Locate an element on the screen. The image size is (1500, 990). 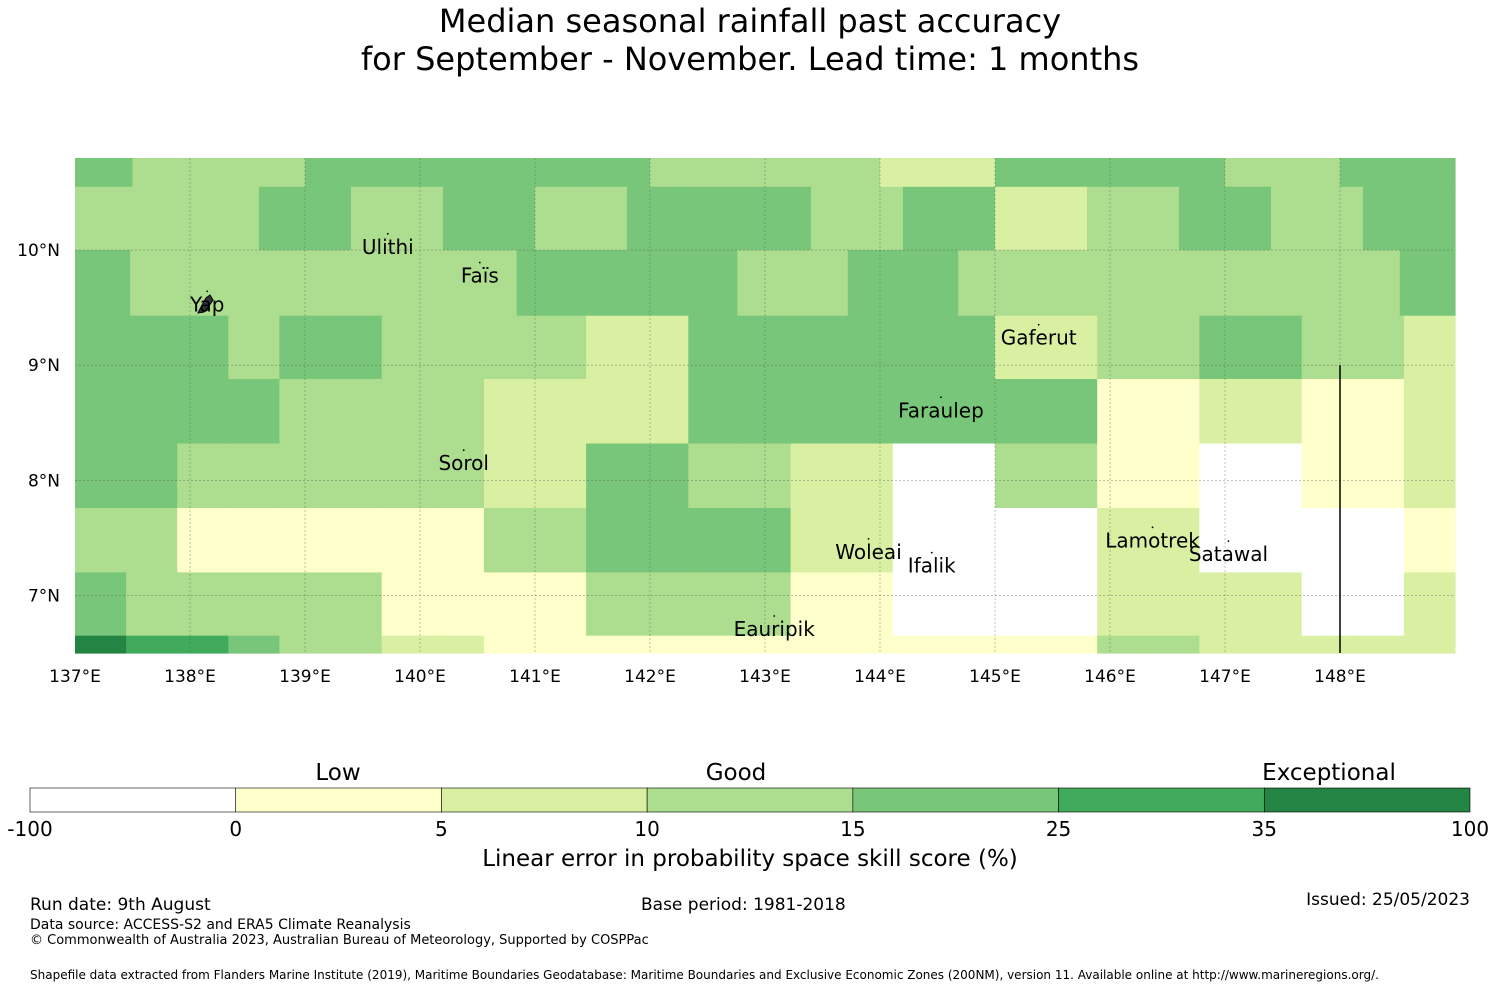
longitude-tick-label: 140°E is located at coordinates (420, 677).